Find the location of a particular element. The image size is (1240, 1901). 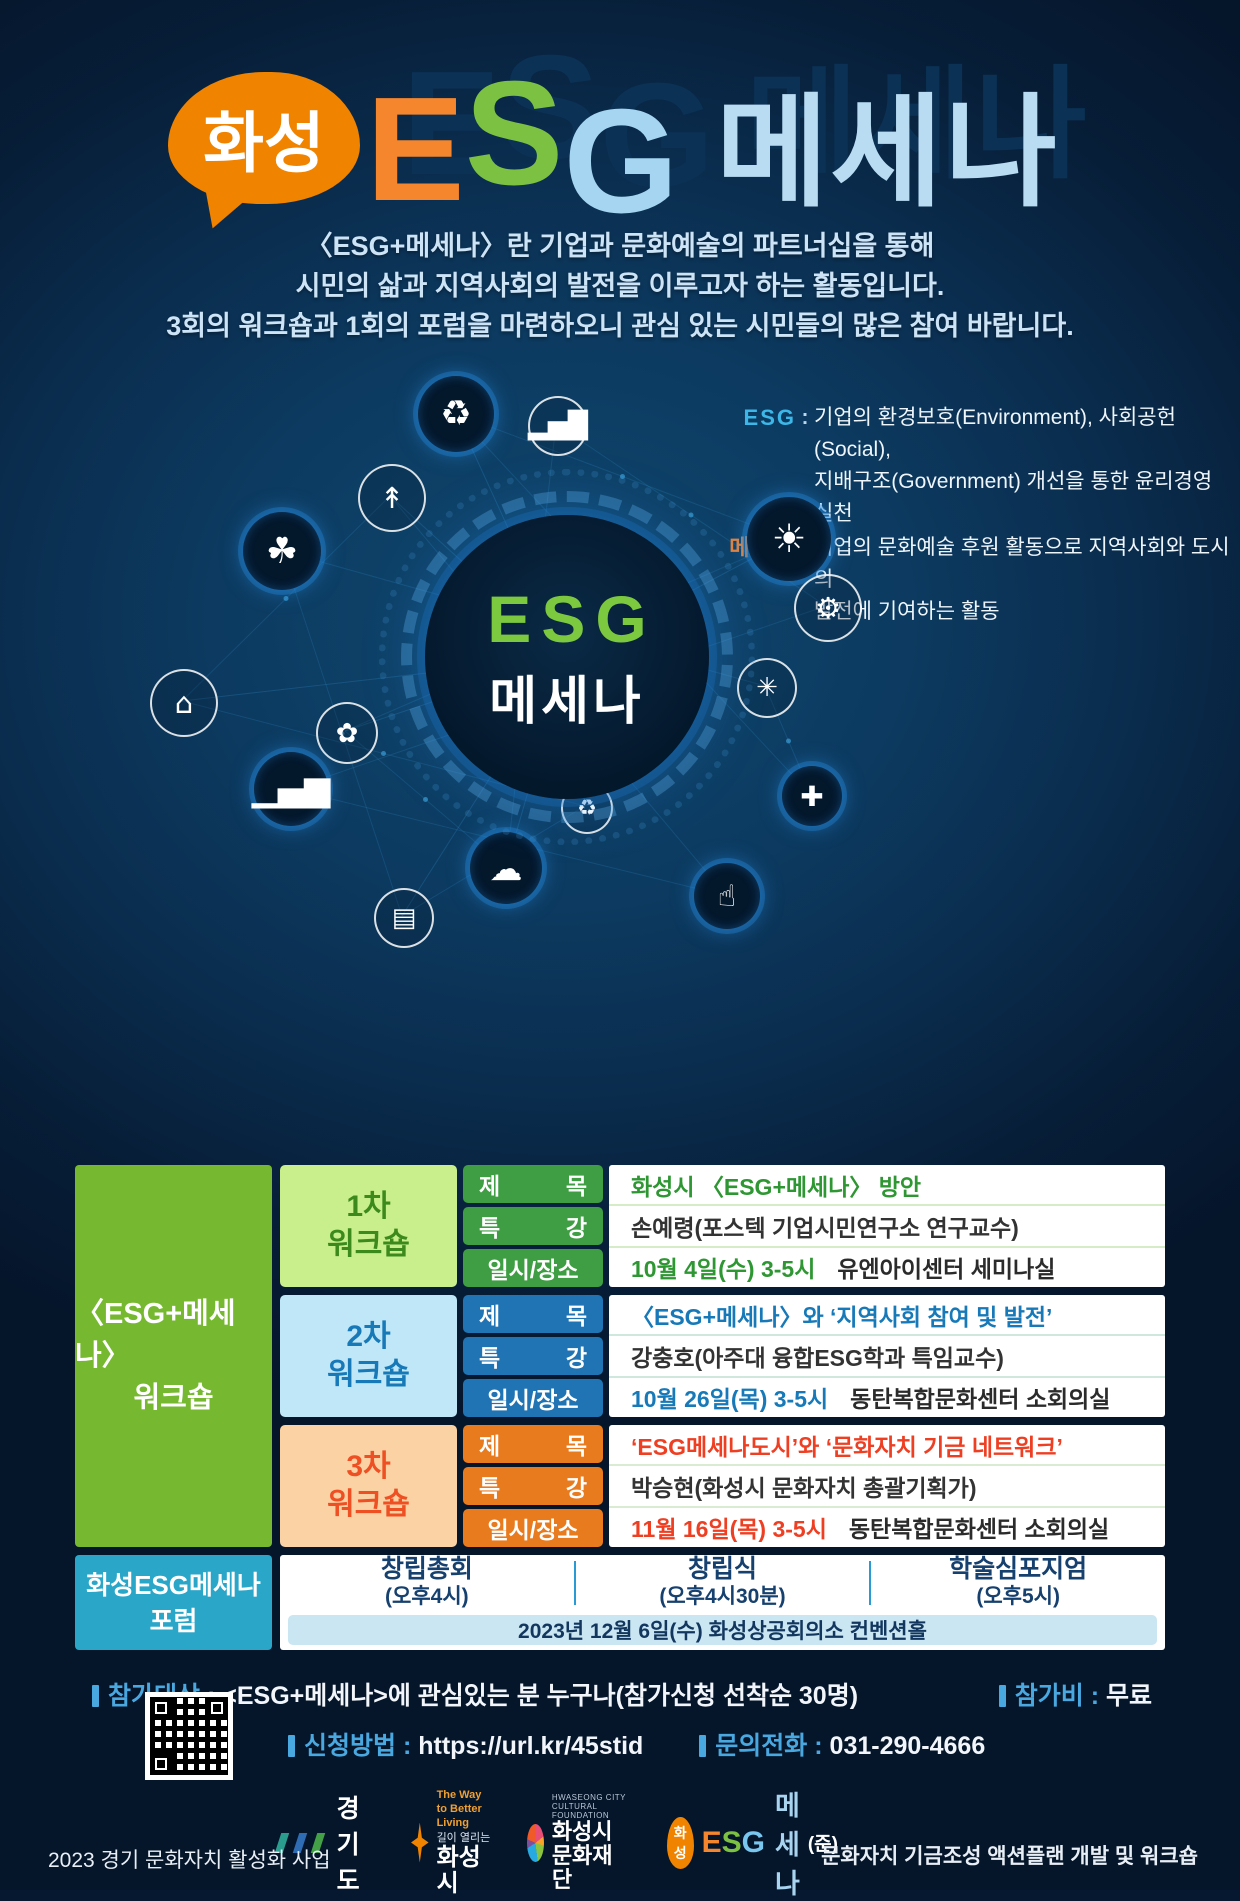

workshop-header-cell: 〈ESG+메세나〉 워크숍 is located at coordinates (173, 1356).